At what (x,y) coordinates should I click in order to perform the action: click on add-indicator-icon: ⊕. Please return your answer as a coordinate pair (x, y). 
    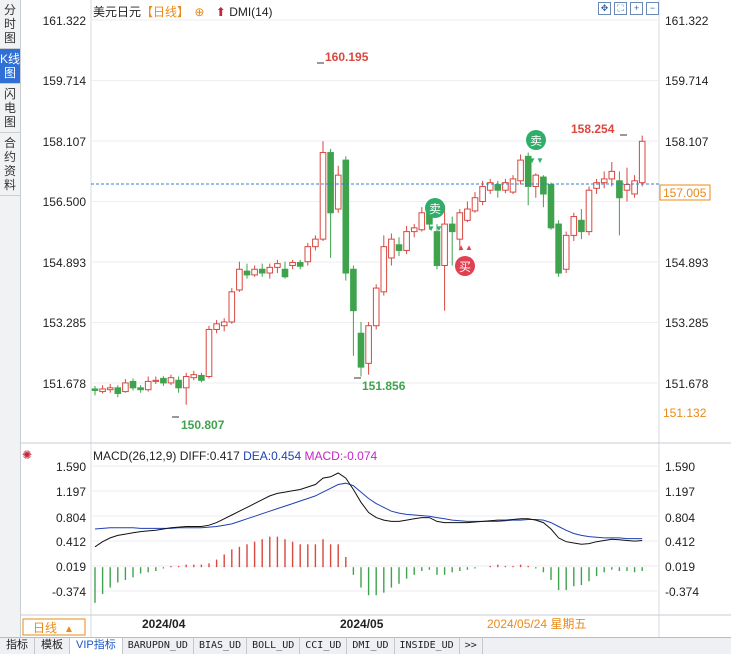
    Looking at the image, I should click on (199, 12).